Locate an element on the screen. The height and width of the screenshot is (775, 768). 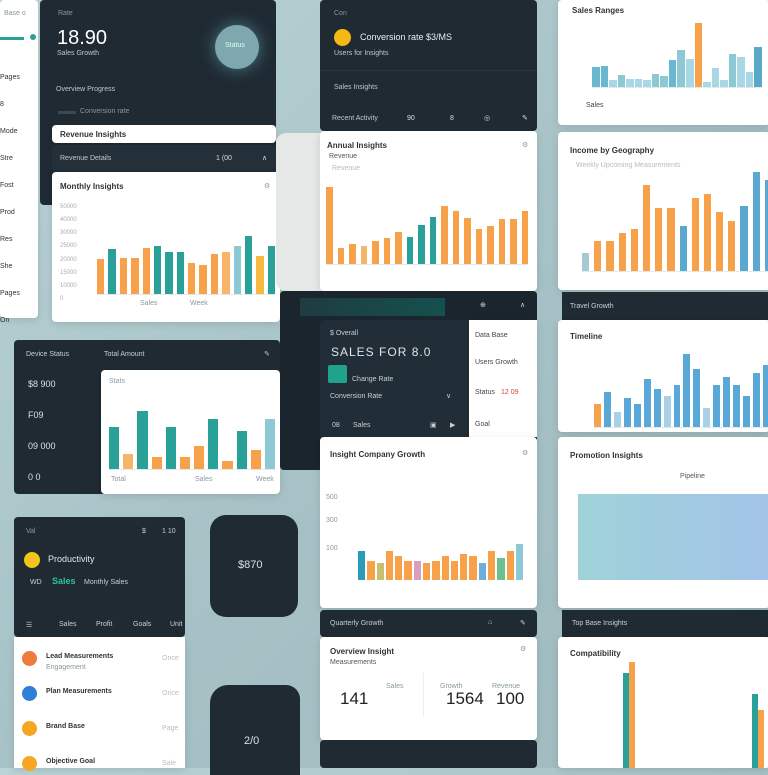
list-item-value: Page is located at coordinates (170, 728).